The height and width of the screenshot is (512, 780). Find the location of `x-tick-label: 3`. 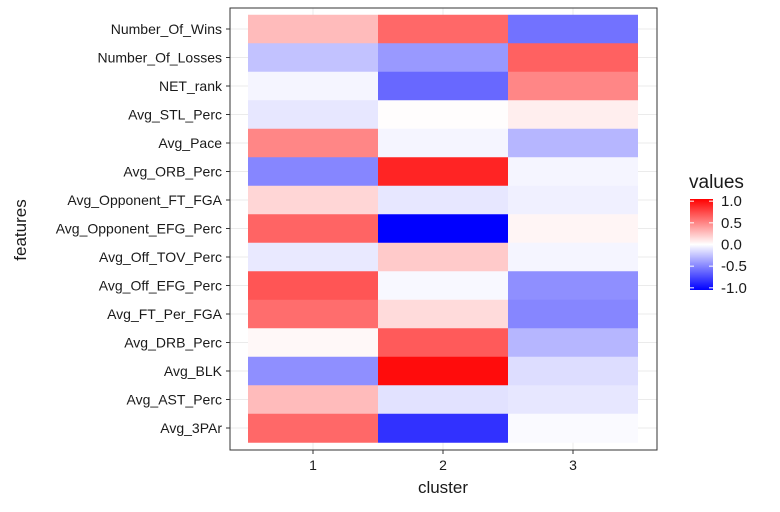

x-tick-label: 3 is located at coordinates (573, 465).